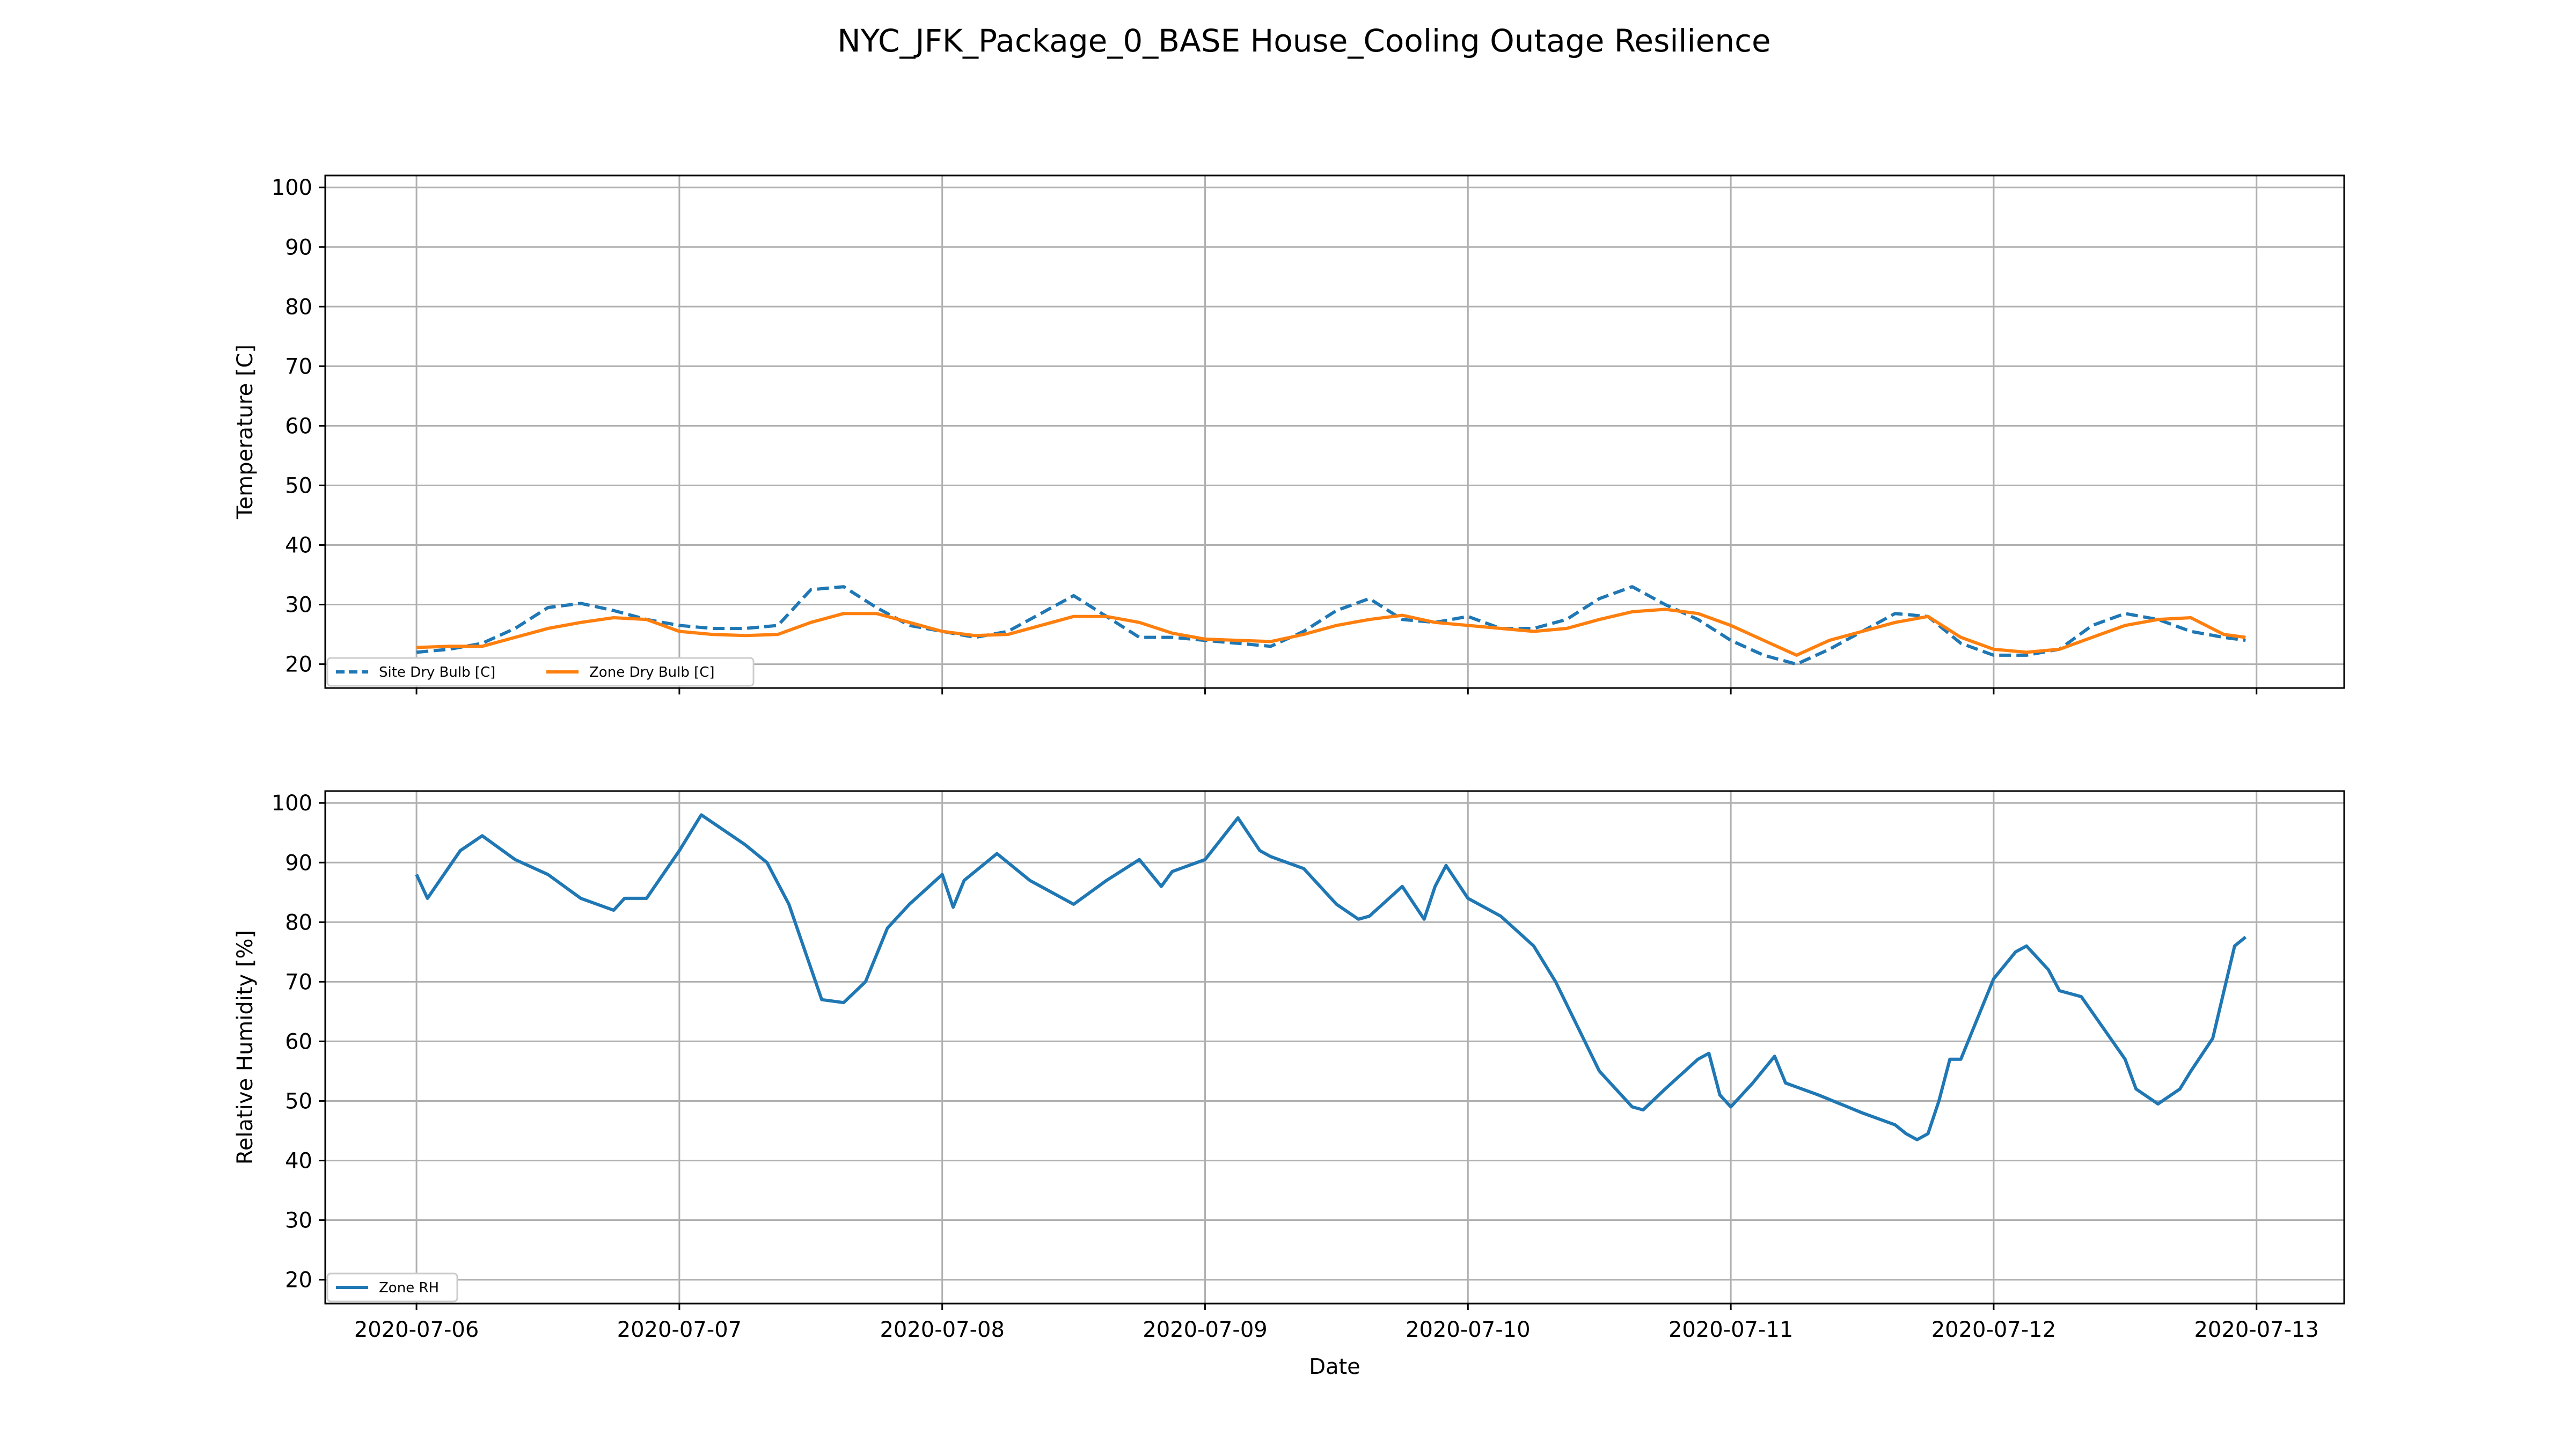 This screenshot has height=1449, width=2576. Describe the element at coordinates (245, 1047) in the screenshot. I see `y-axis-label: Relative Humidity [%]` at that location.